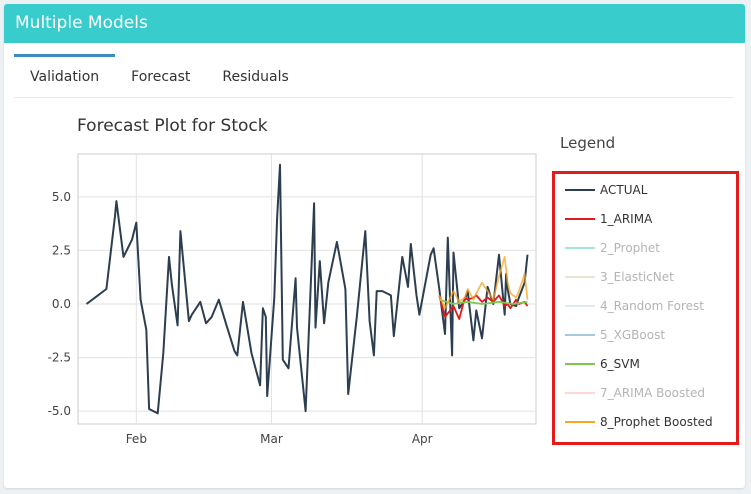 Image resolution: width=751 pixels, height=494 pixels. Describe the element at coordinates (652, 393) in the screenshot. I see `legend-label: 7_ARIMA Boosted` at that location.